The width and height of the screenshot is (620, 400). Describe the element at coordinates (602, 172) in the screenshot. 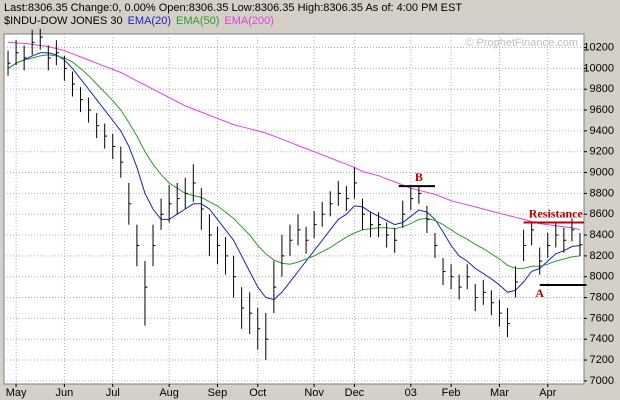

I see `y-tick-label: 9000` at that location.